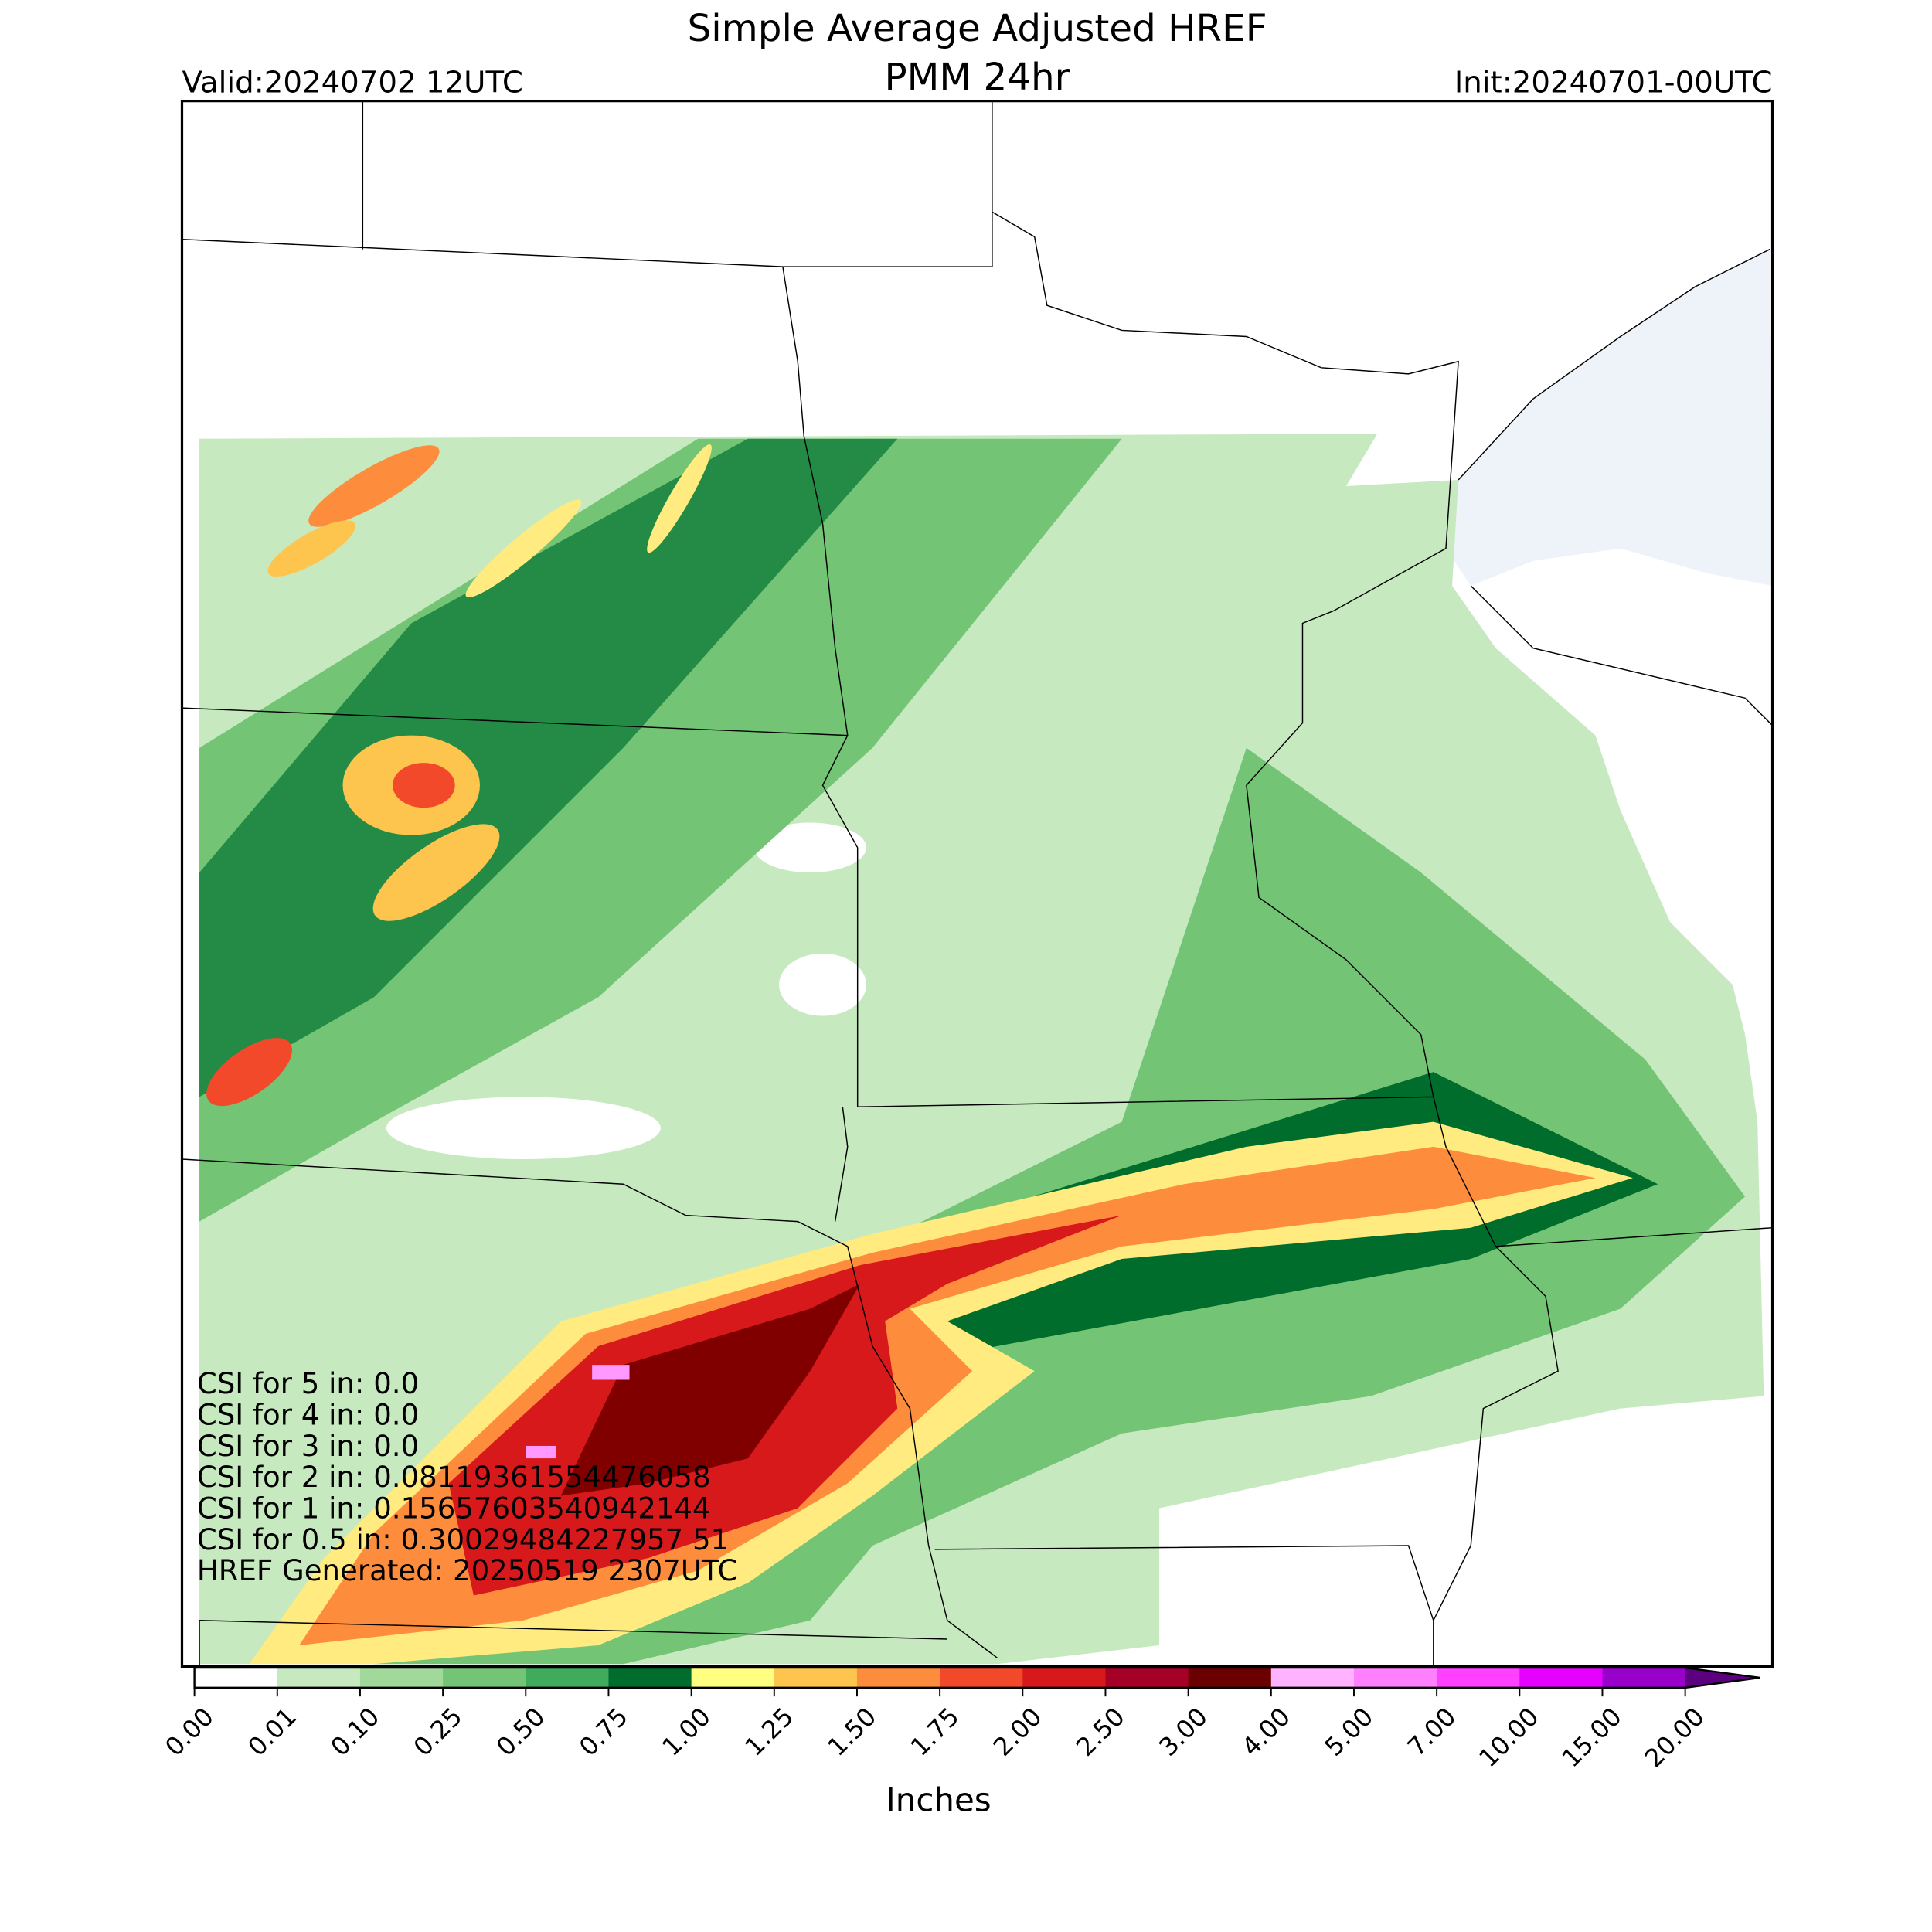  I want to click on colorbar-tick-label: 1.25, so click(769, 1732).